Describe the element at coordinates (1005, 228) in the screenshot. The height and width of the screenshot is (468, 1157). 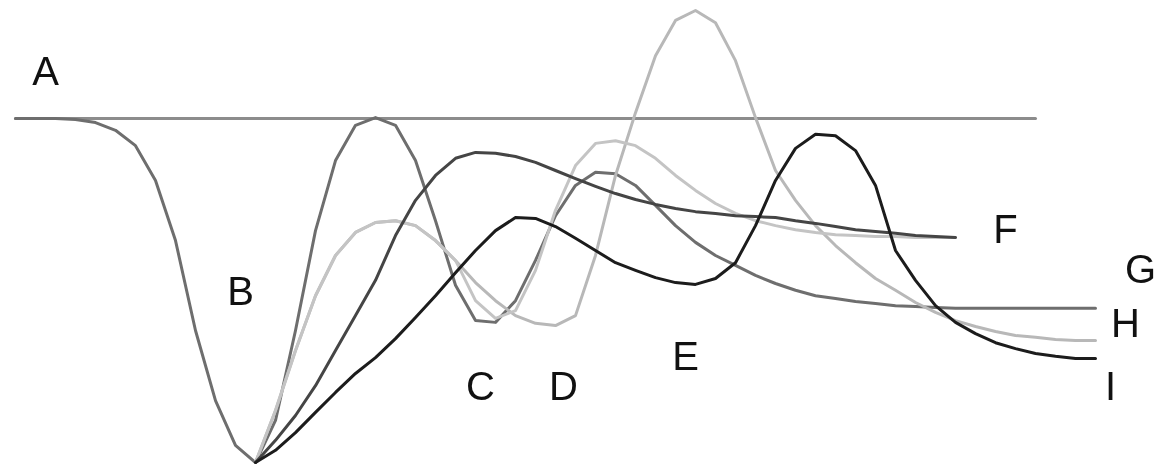
I see `annotation: F` at that location.